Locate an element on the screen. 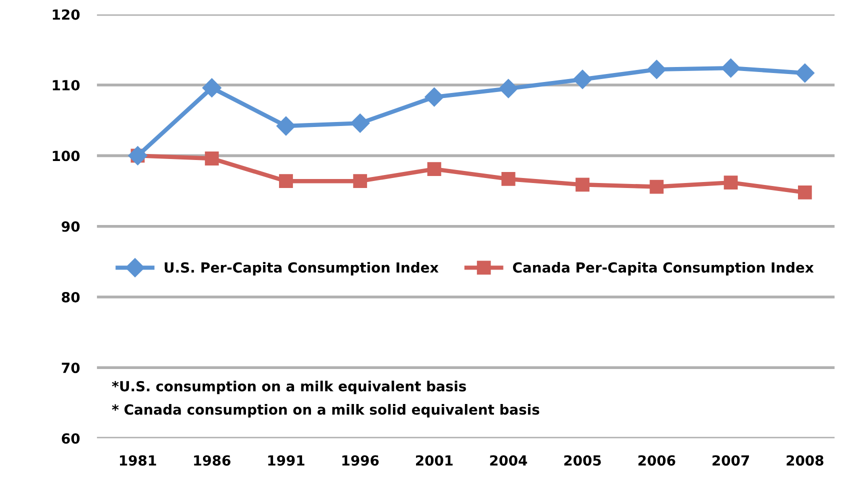 The width and height of the screenshot is (843, 479). annotation: * Canada consumption on a milk solid equivalent basis is located at coordinates (326, 411).